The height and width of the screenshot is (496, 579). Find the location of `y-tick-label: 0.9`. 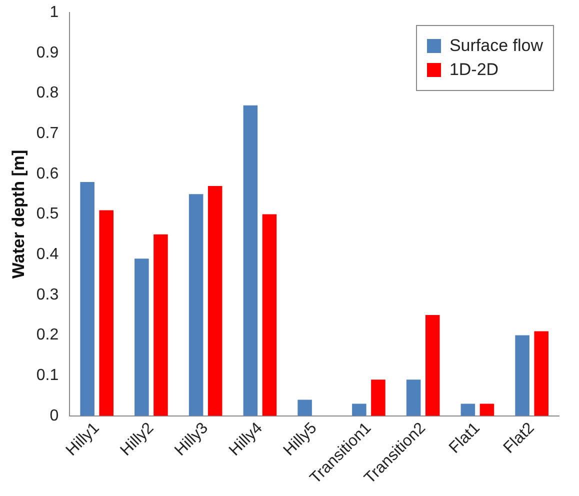

y-tick-label: 0.9 is located at coordinates (47, 53).